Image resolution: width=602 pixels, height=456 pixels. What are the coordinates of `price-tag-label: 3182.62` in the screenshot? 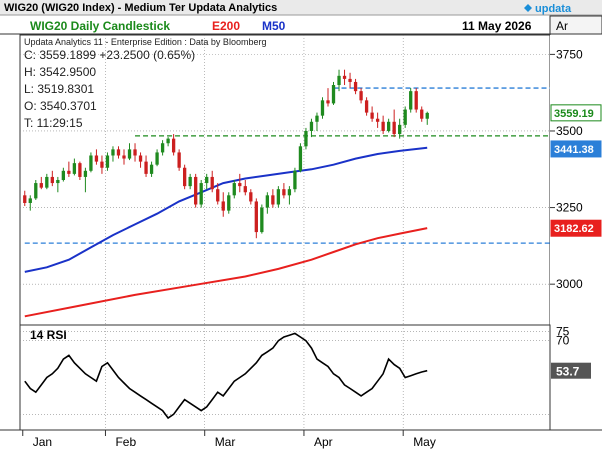 It's located at (574, 229).